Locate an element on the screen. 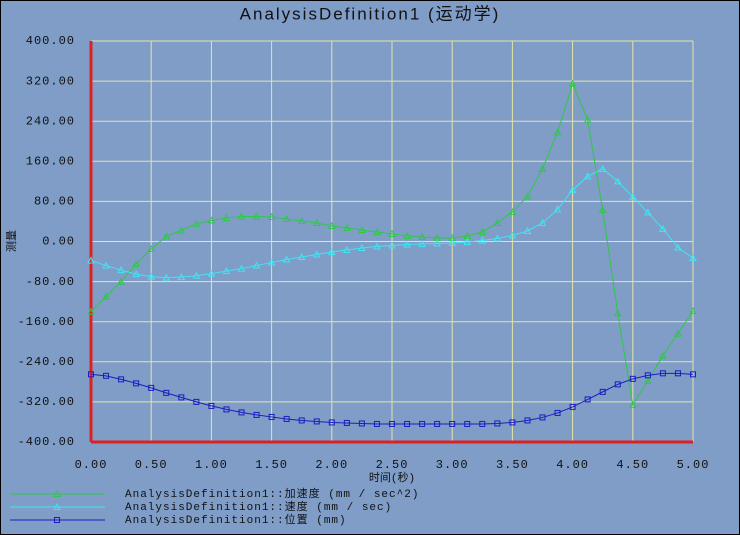  chart-title: AnalysisDefinition1 (运动学) is located at coordinates (370, 13).